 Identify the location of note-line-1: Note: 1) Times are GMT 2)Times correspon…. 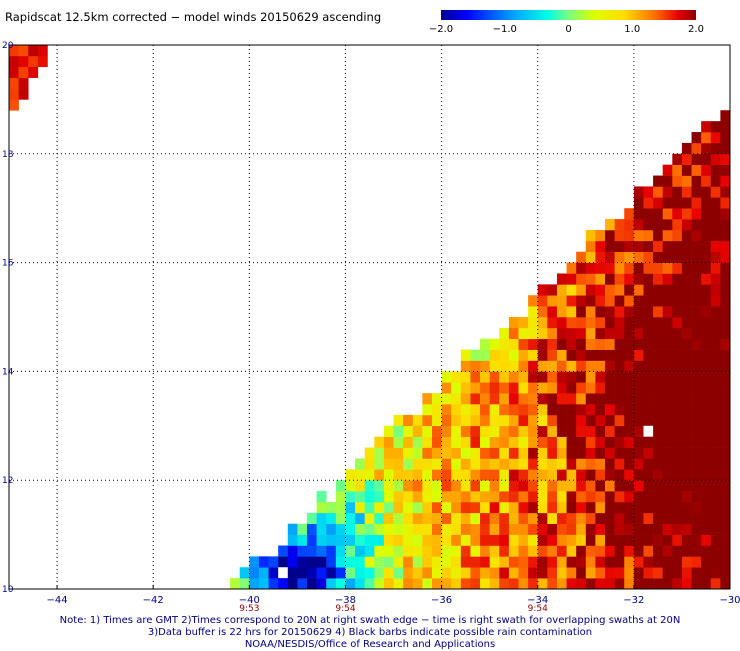
(370, 620).